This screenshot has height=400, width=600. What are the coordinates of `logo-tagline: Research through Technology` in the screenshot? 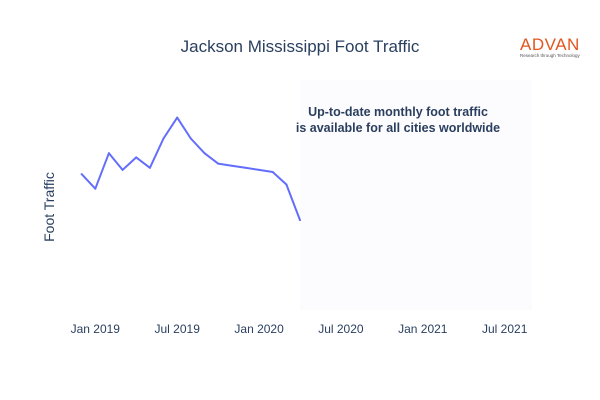 It's located at (550, 55).